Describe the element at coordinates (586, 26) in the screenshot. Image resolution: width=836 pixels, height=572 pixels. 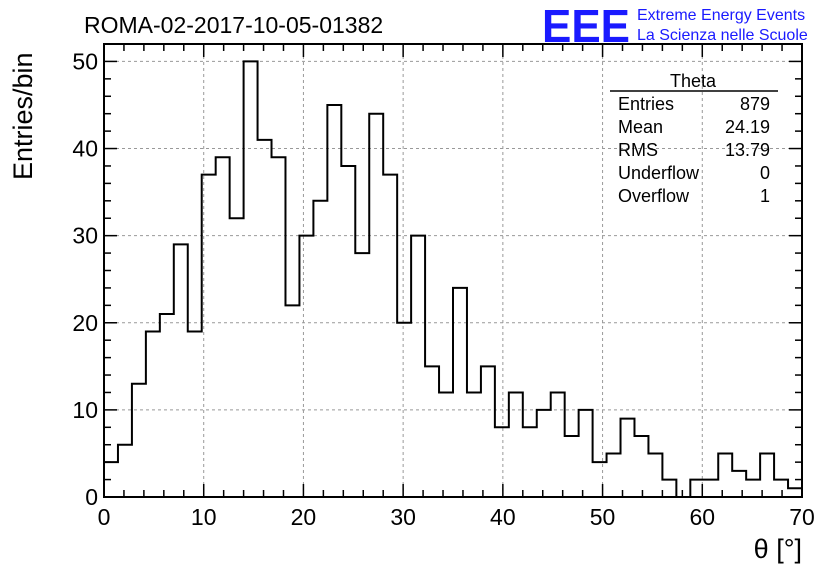
I see `logo-mark: EEE` at that location.